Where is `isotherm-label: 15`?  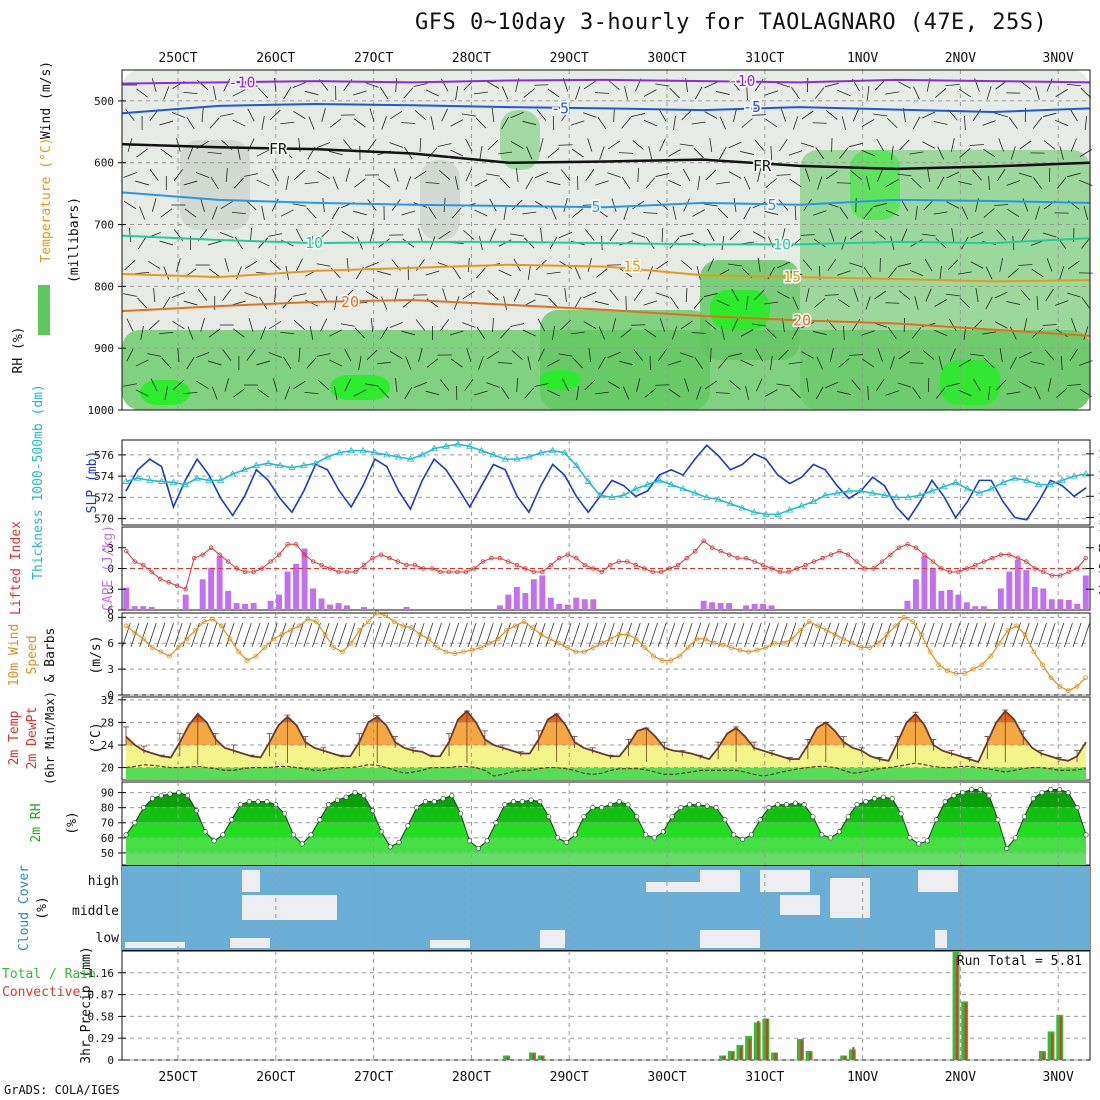
isotherm-label: 15 is located at coordinates (792, 277).